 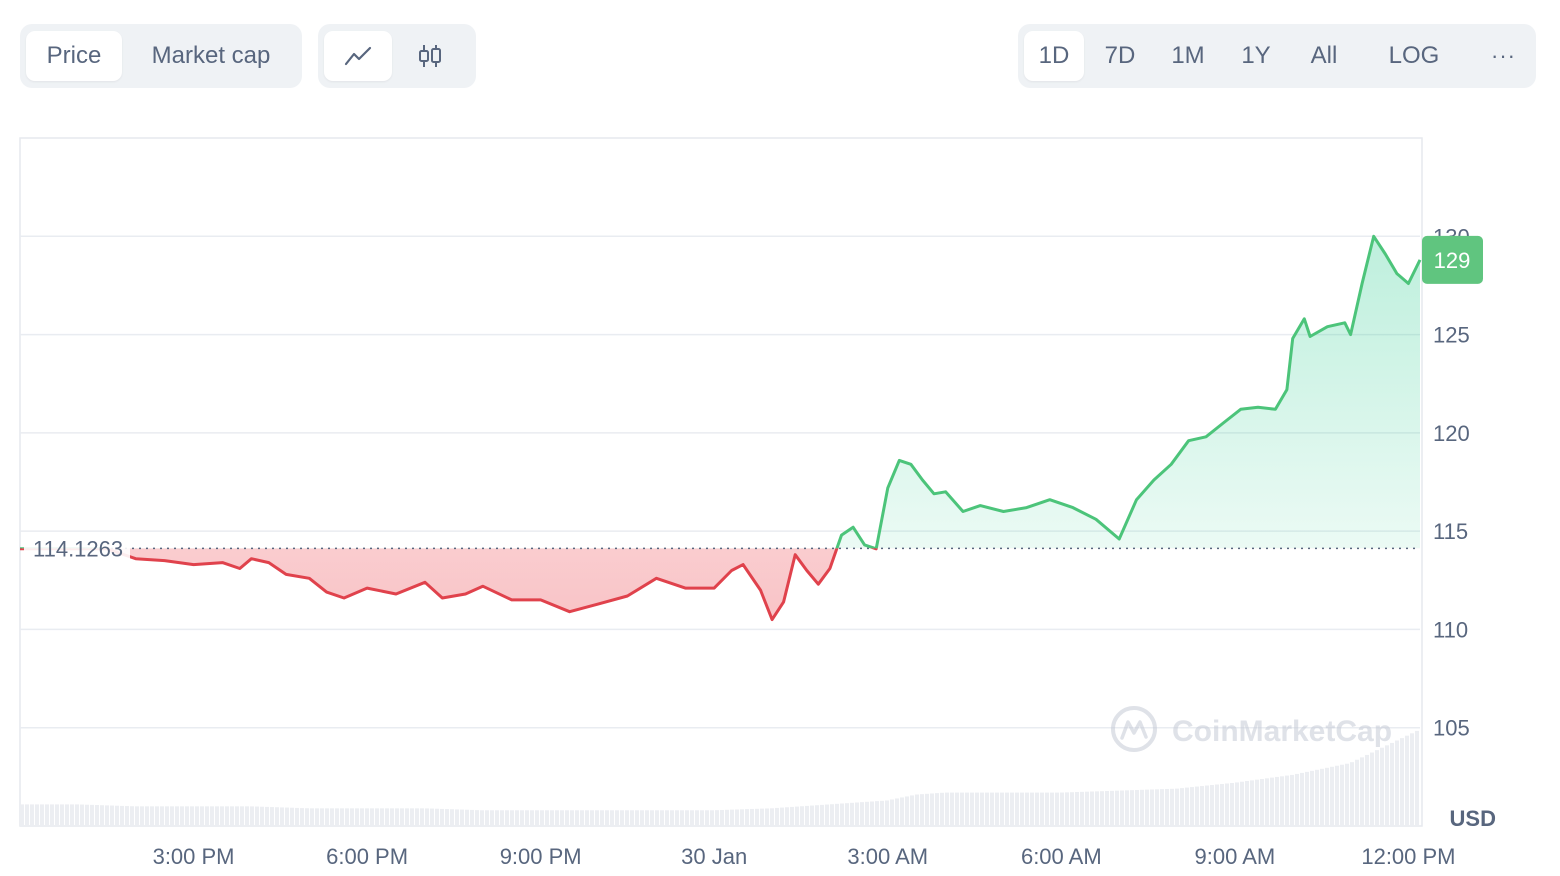 I want to click on y-tick-label: 120, so click(x=1451, y=433).